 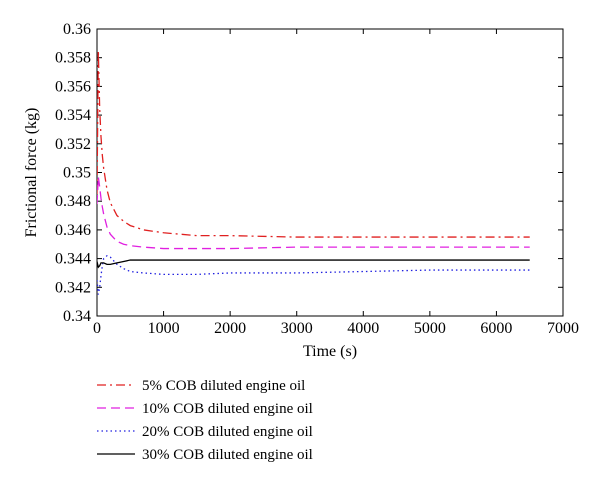 What do you see at coordinates (77, 173) in the screenshot?
I see `y-tick-label: 0.35` at bounding box center [77, 173].